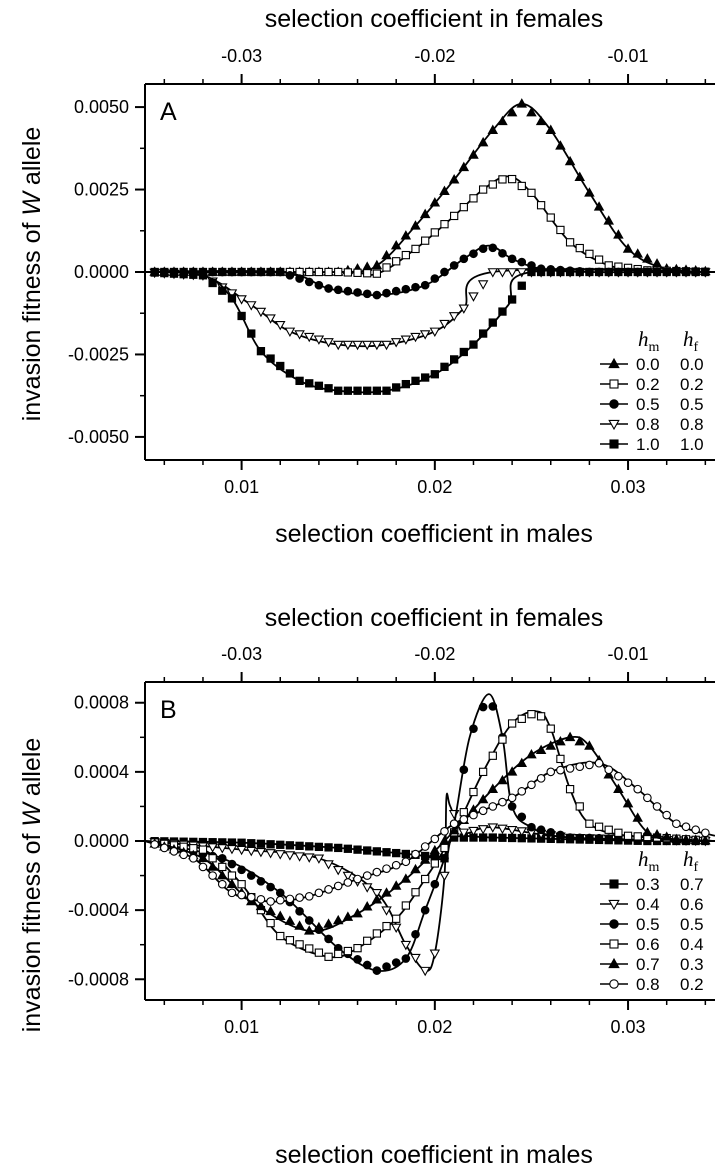  I want to click on y-tick-label: -0.0050, so click(98, 437).